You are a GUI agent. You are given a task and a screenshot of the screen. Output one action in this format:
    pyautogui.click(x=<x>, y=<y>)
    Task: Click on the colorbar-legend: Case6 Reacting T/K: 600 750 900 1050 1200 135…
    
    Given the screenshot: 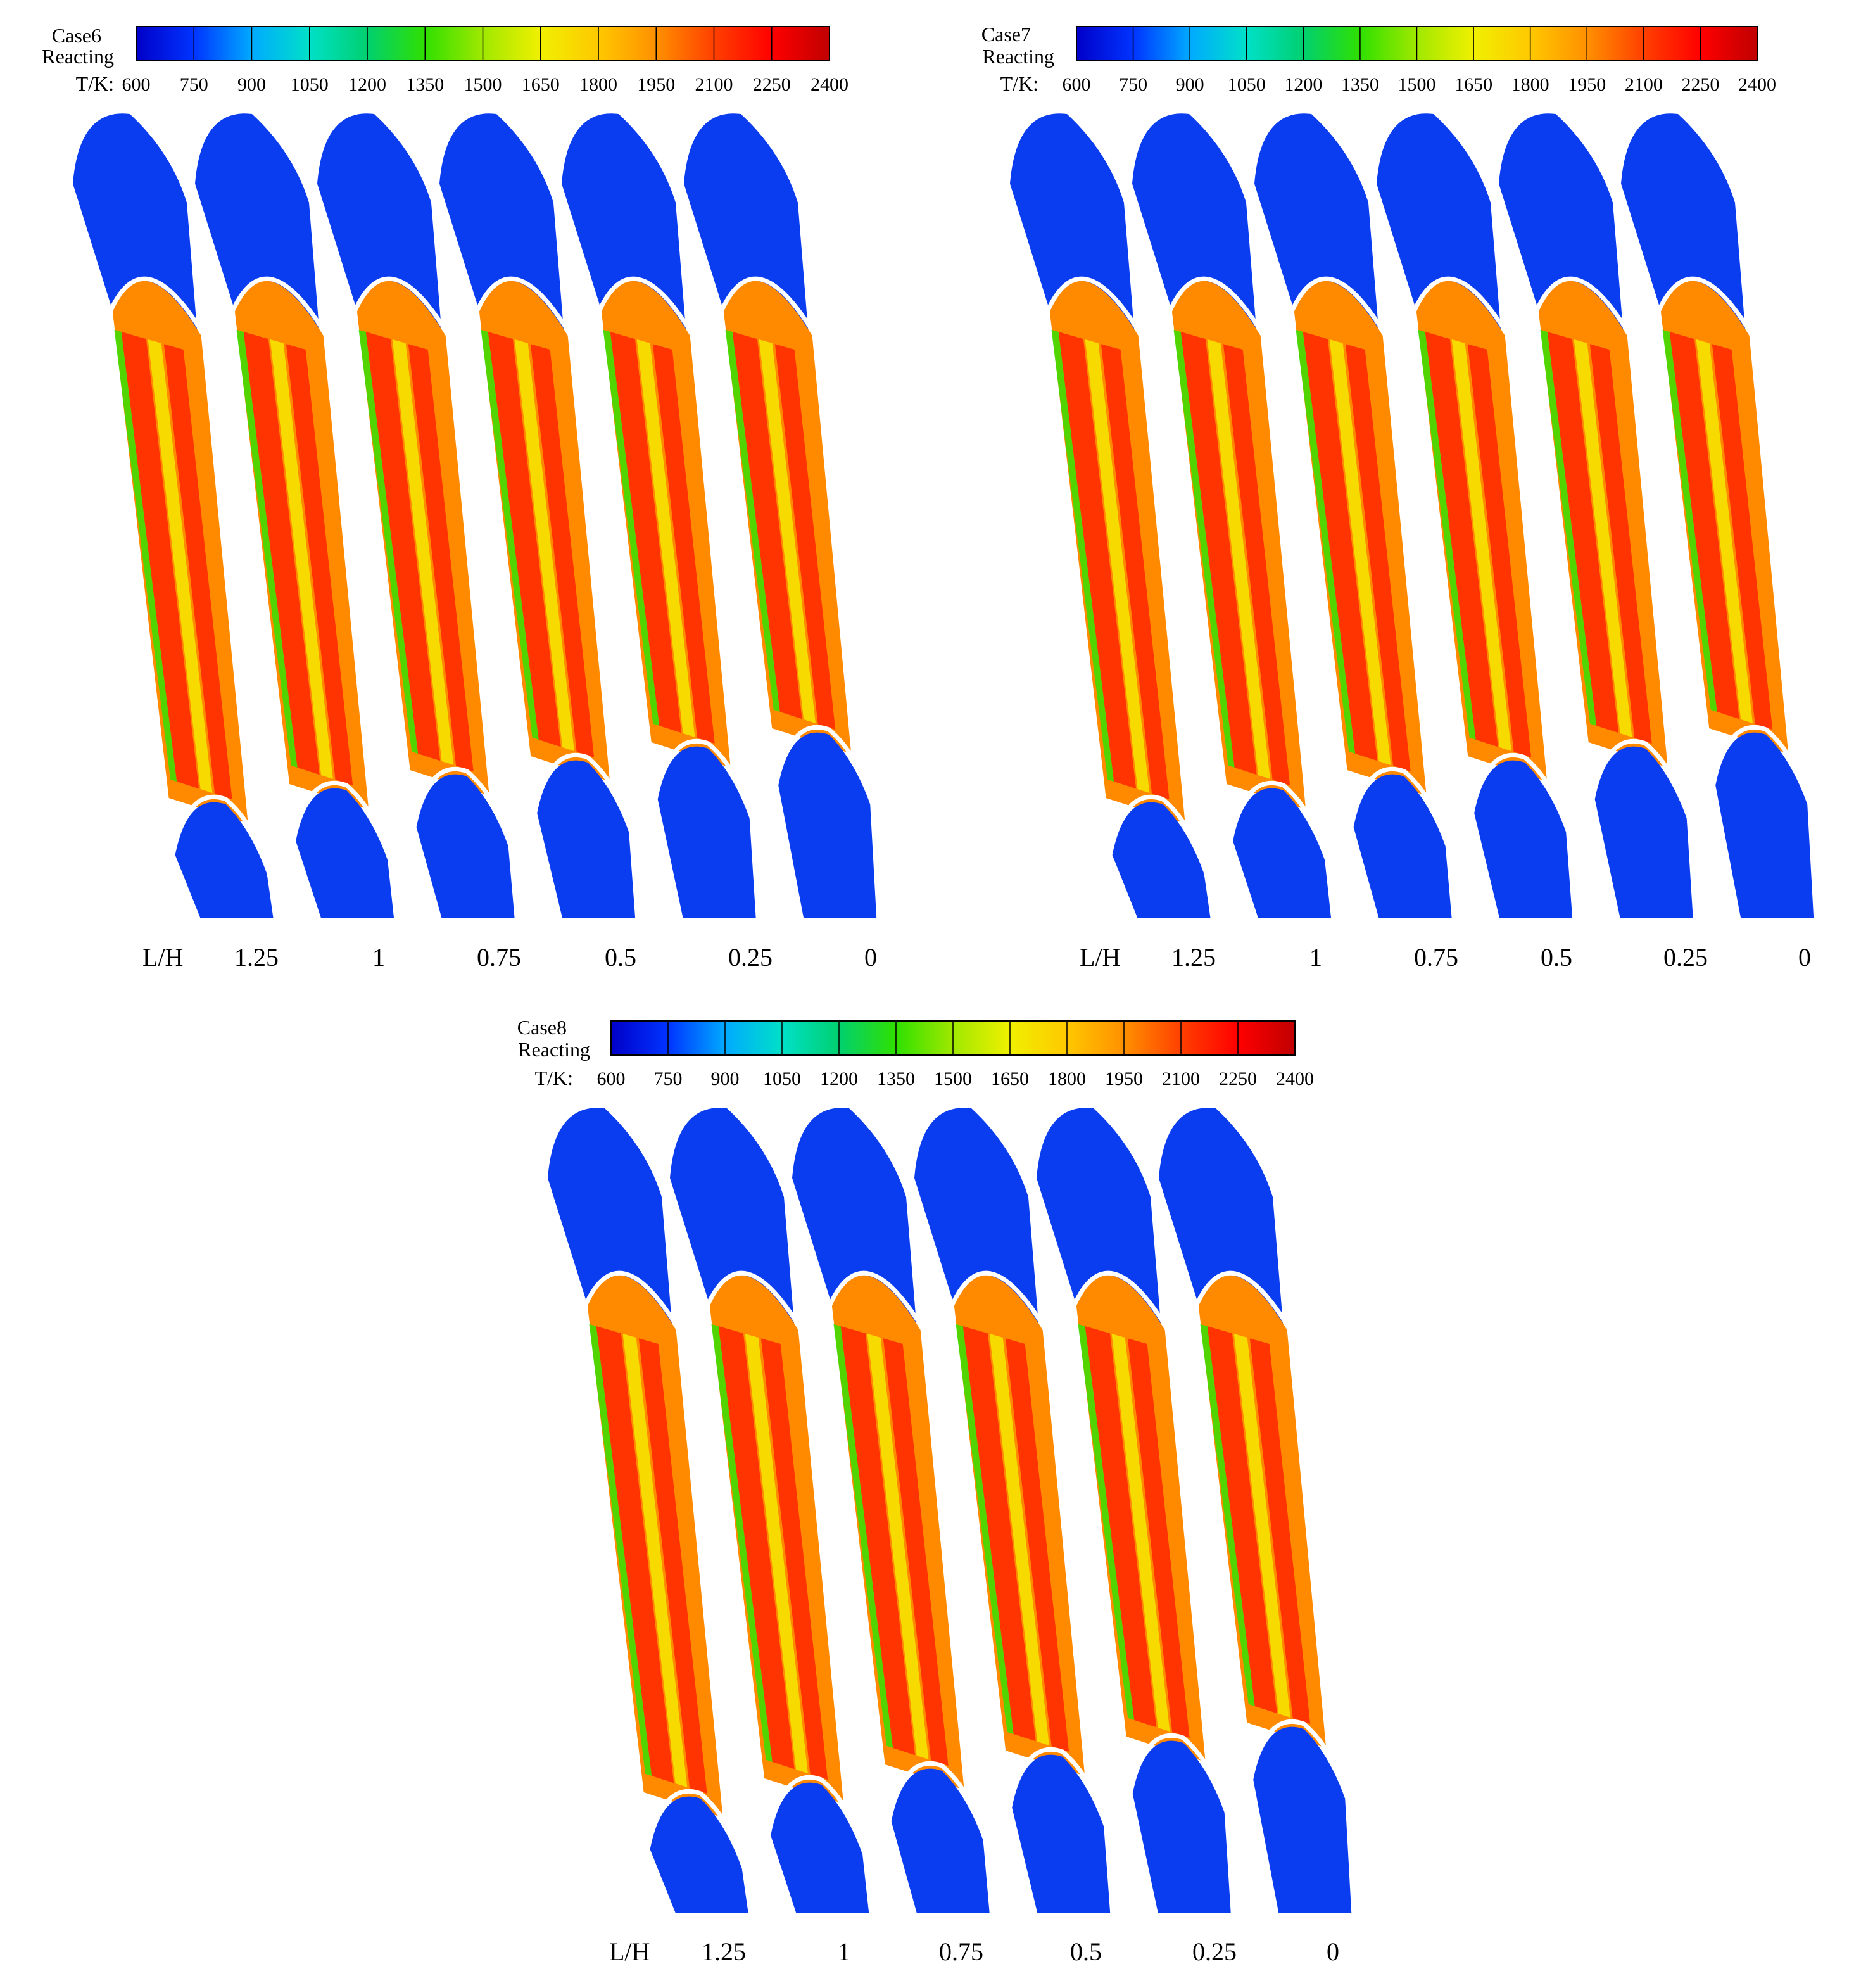 What is the action you would take?
    pyautogui.click(x=445, y=60)
    